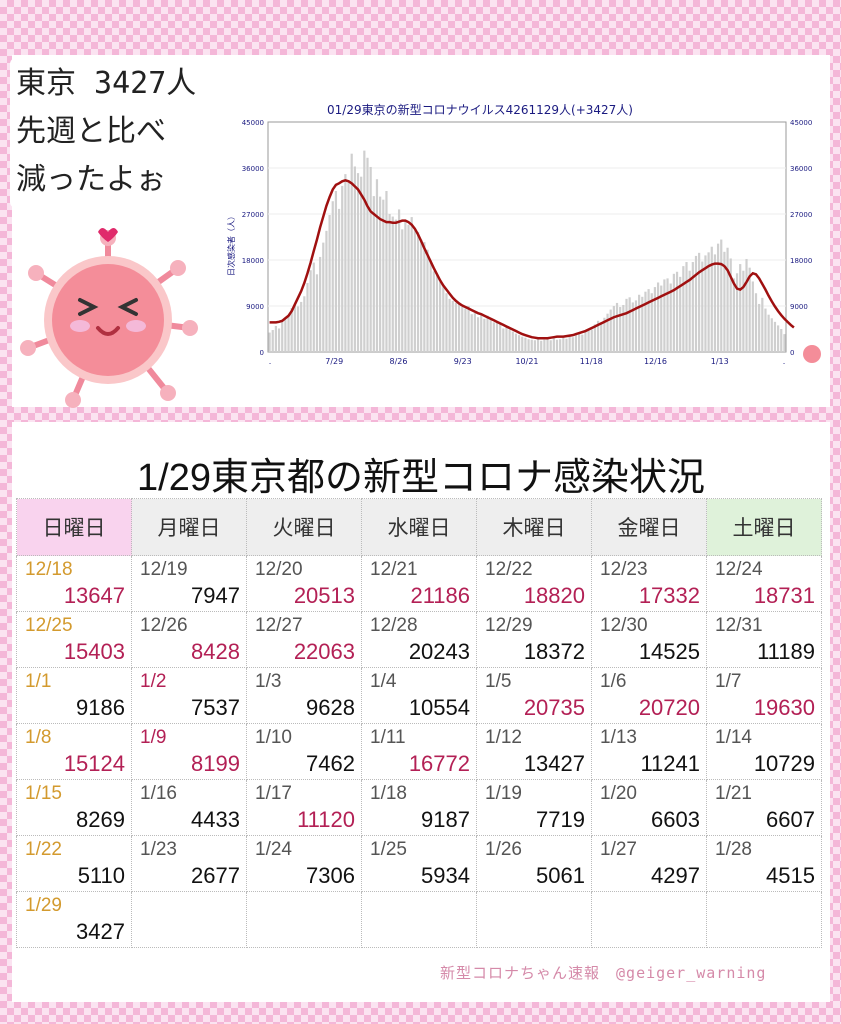 Image resolution: width=841 pixels, height=1024 pixels. I want to click on day-count: 17332, so click(669, 595).